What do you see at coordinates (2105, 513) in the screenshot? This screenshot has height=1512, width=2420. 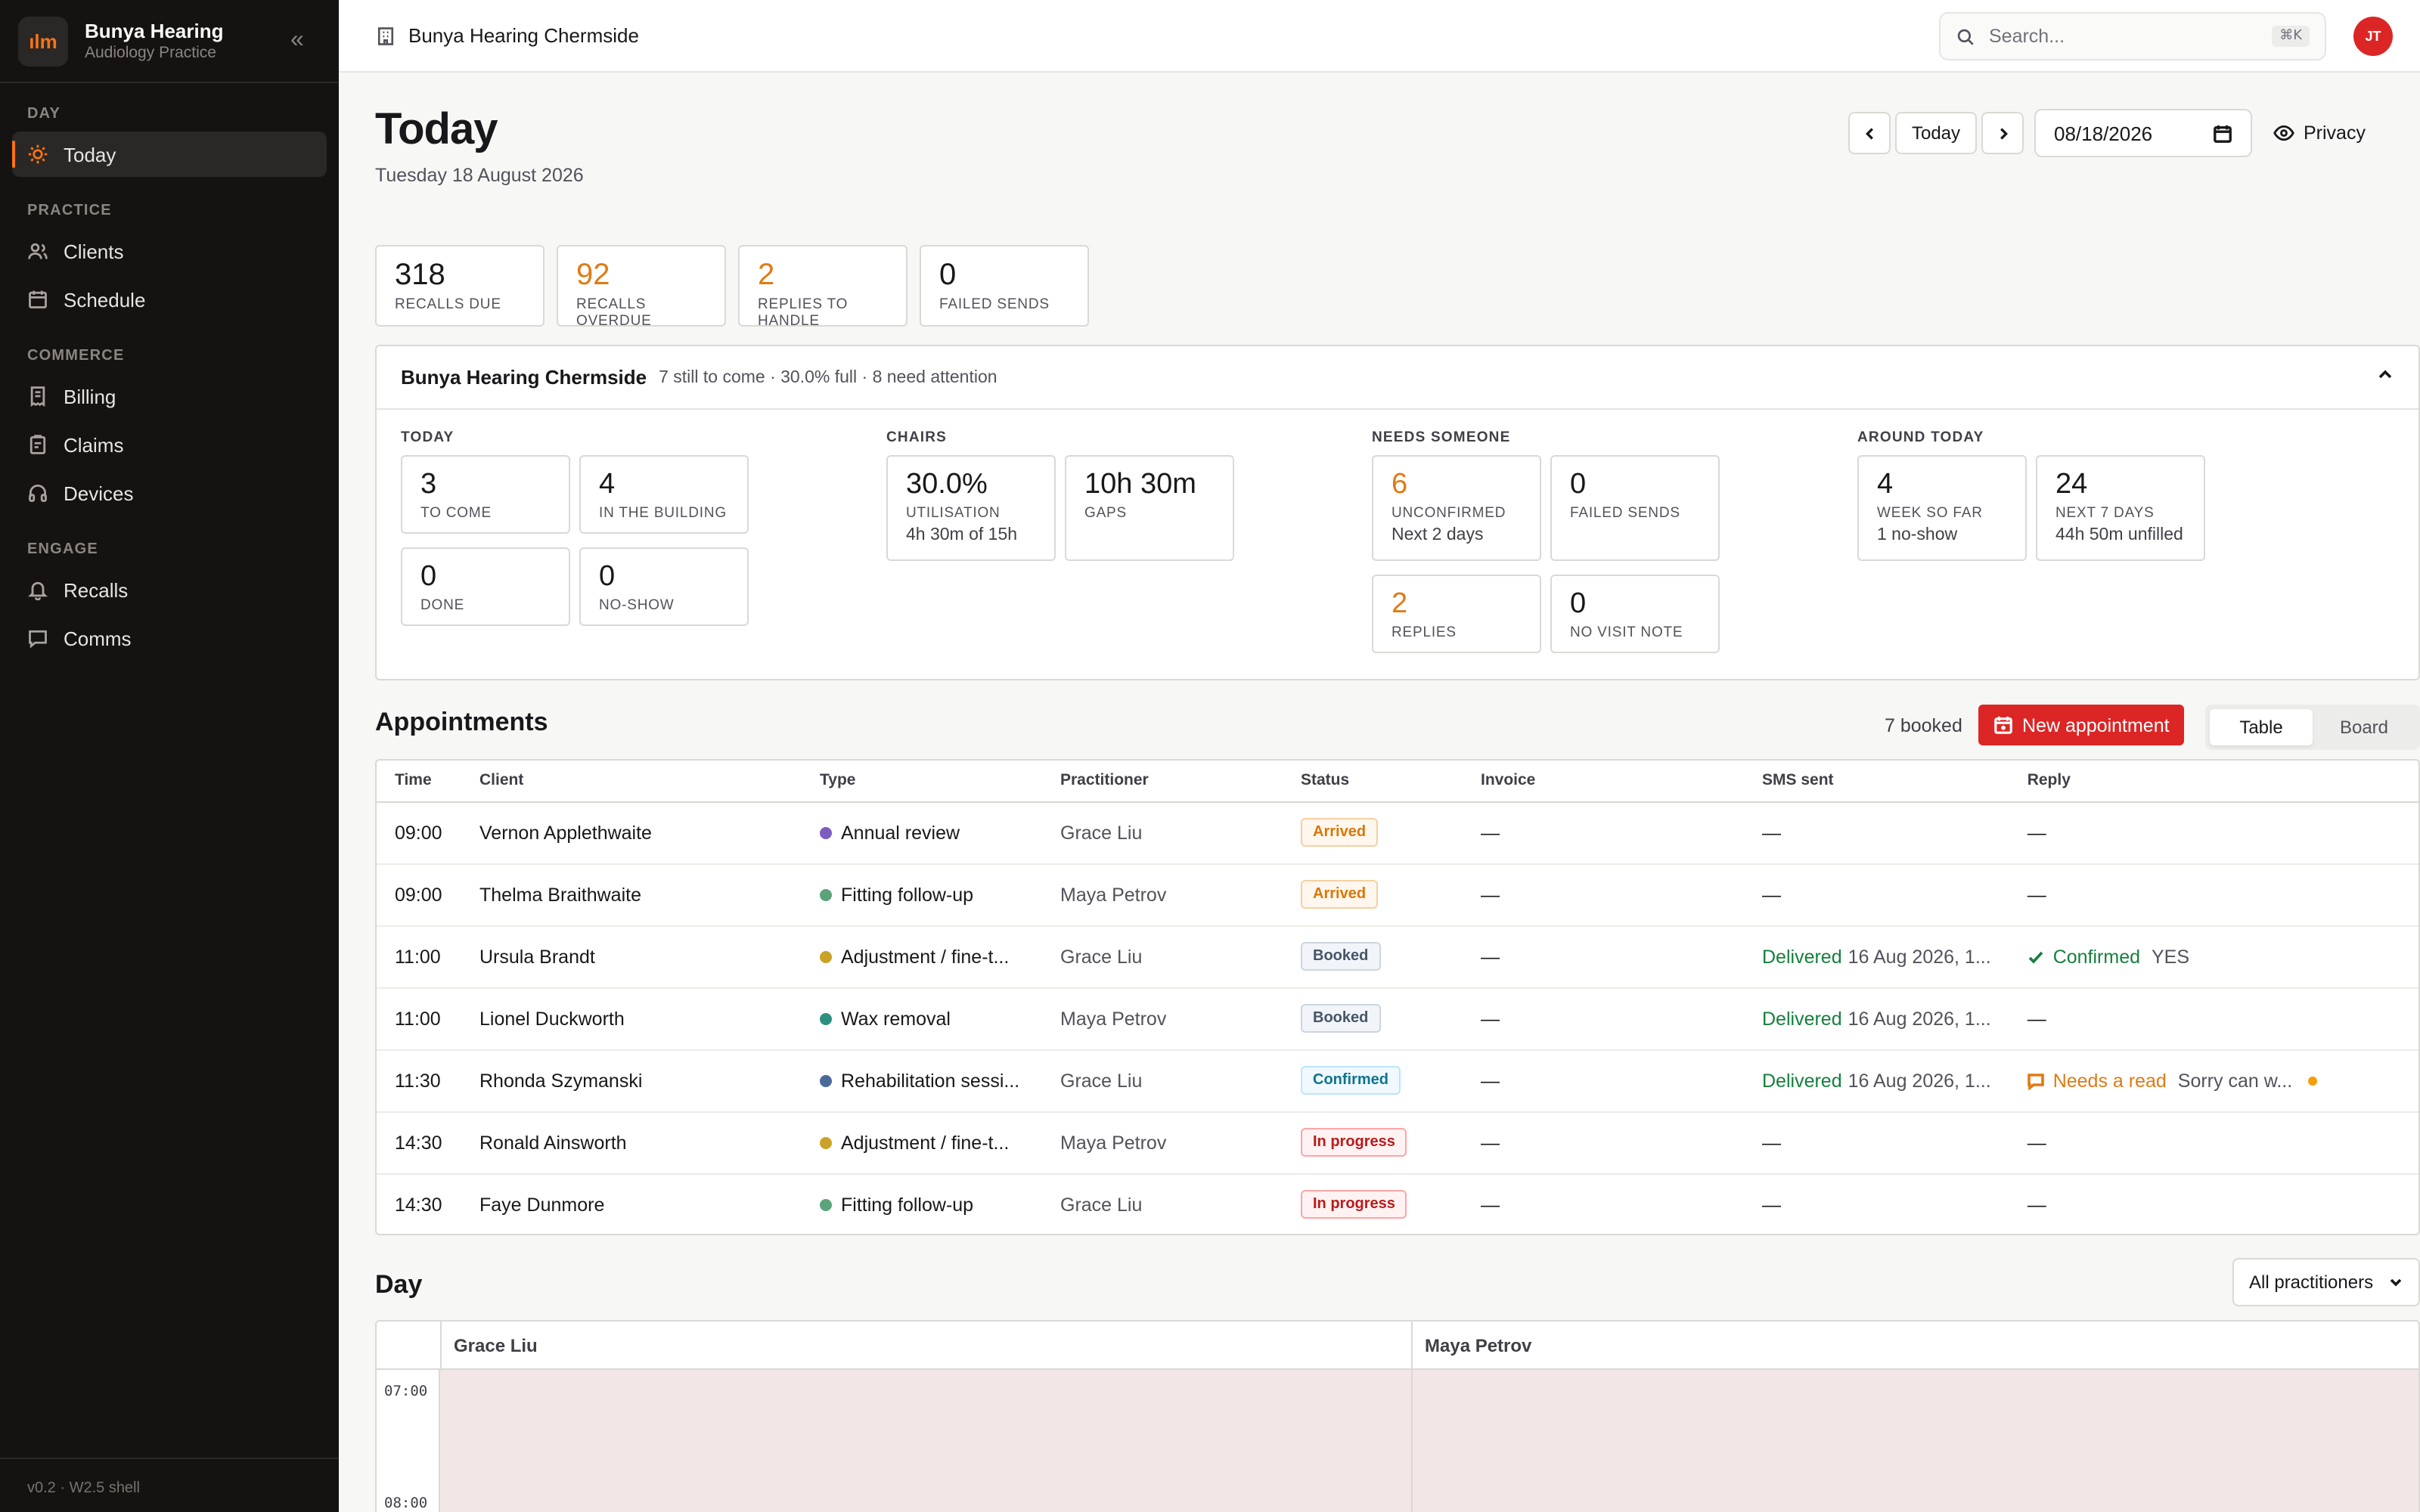 I see `summary-tile-label: NEXT 7 DAYS` at bounding box center [2105, 513].